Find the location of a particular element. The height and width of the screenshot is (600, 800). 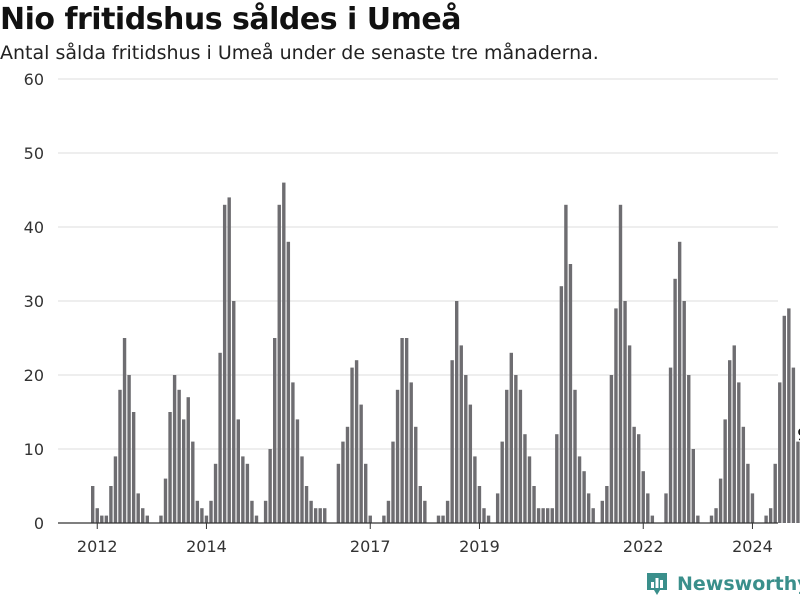

y-tick-label: 60 is located at coordinates (34, 79).